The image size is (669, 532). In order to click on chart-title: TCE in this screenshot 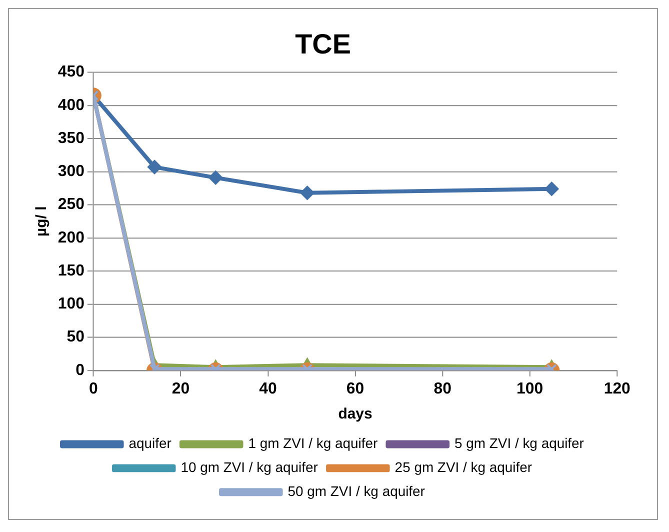, I will do `click(323, 44)`.